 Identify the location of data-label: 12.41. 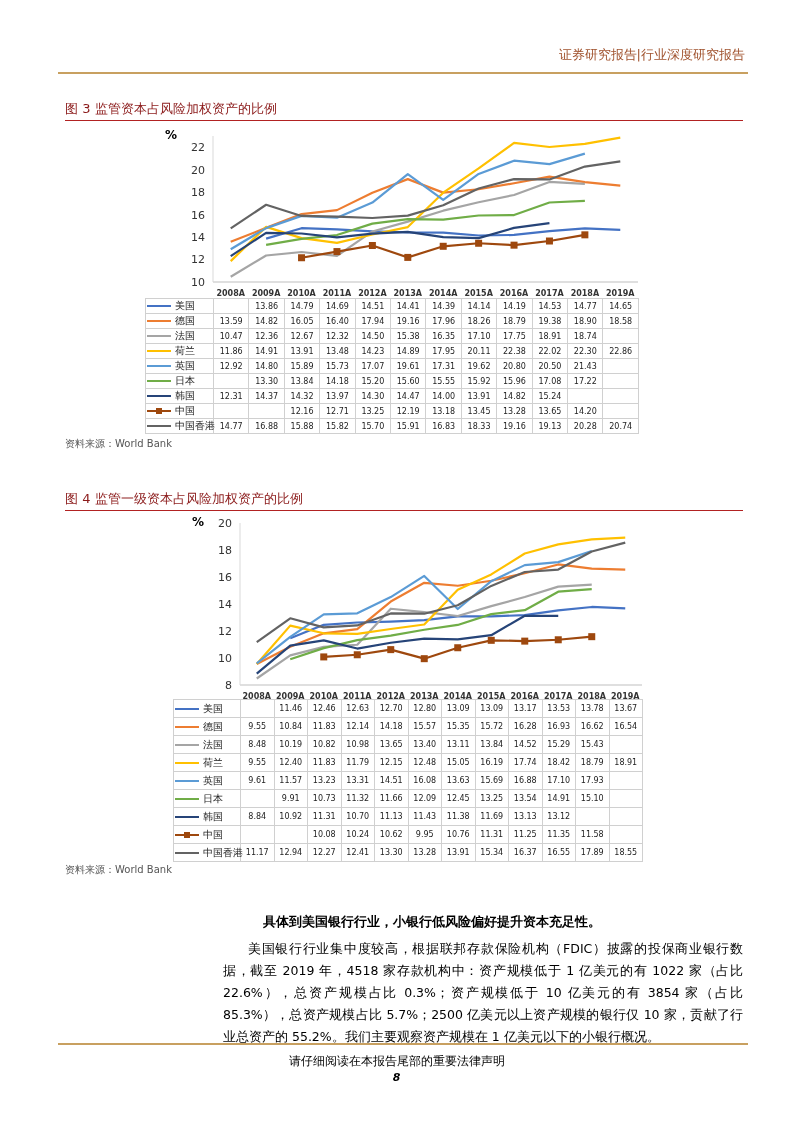
(358, 852).